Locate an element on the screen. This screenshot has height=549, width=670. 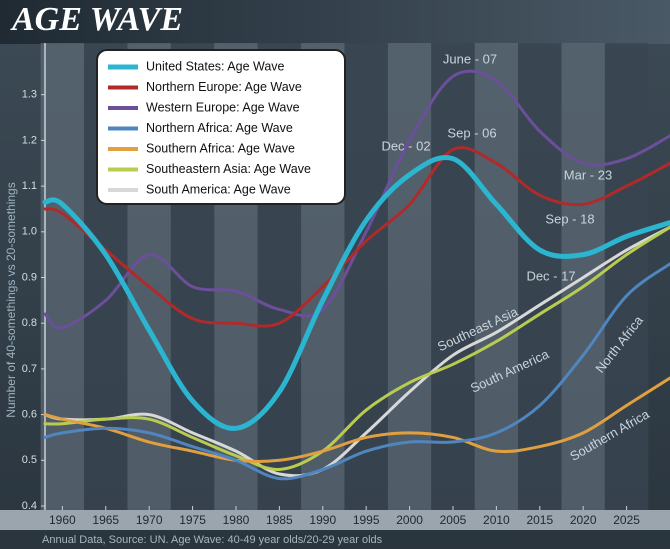
legend-label: South America: Age Wave is located at coordinates (218, 189).